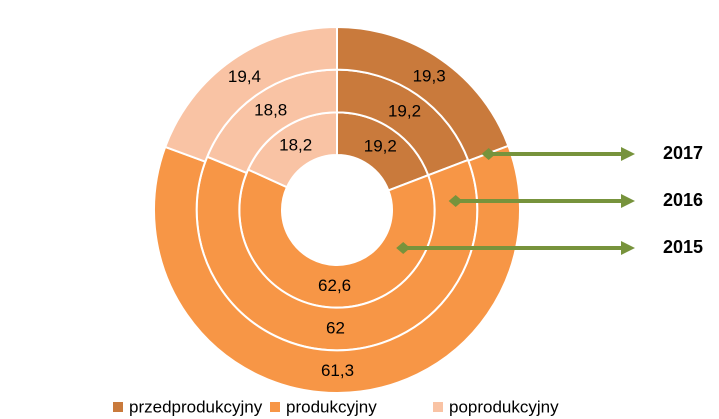 This screenshot has width=719, height=419. What do you see at coordinates (334, 285) in the screenshot?
I see `data-label: 62,6` at bounding box center [334, 285].